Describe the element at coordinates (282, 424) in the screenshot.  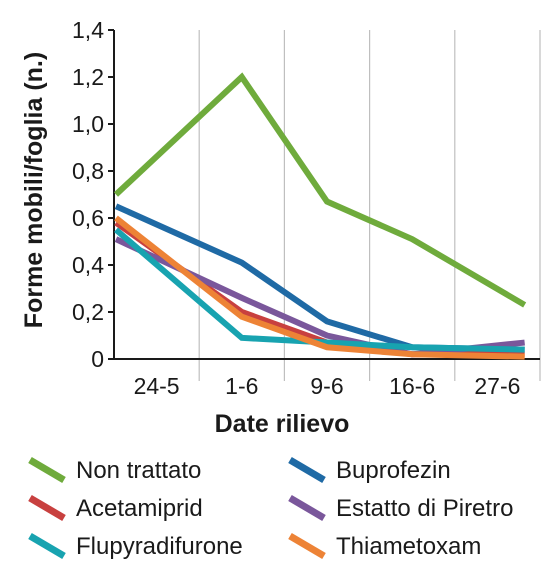
I see `x-axis-title: Date rilievo` at that location.